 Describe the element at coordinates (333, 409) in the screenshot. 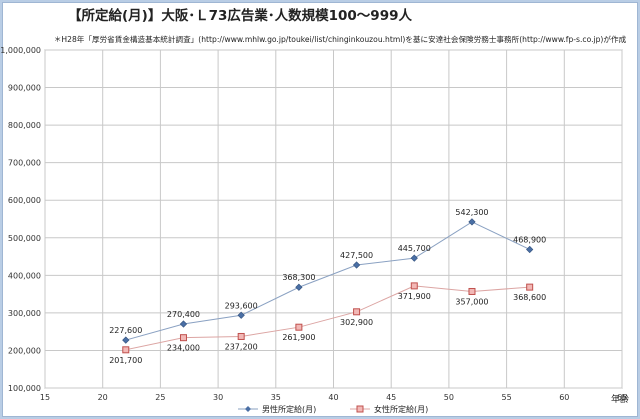

I see `legend: 男性所定給(月) 女性所定給(月)` at that location.